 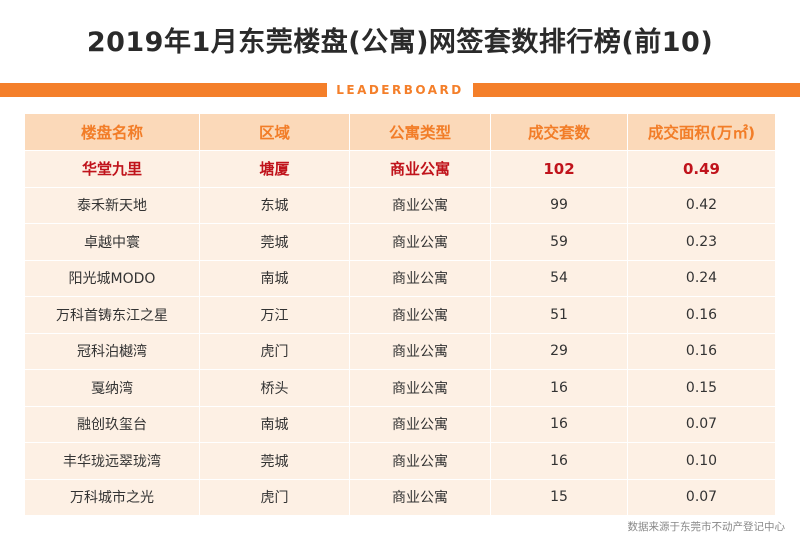 I want to click on table-cell-name: 万科首铸东江之星, so click(x=112, y=315).